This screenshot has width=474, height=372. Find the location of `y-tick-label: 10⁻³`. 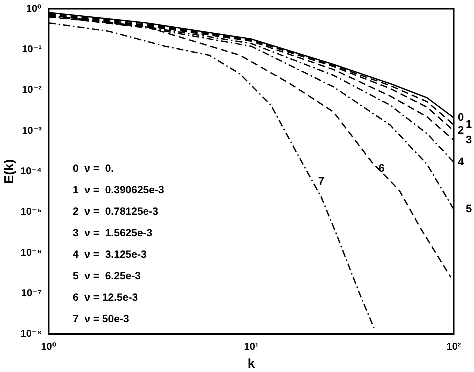

y-tick-label: 10⁻³ is located at coordinates (32, 131).